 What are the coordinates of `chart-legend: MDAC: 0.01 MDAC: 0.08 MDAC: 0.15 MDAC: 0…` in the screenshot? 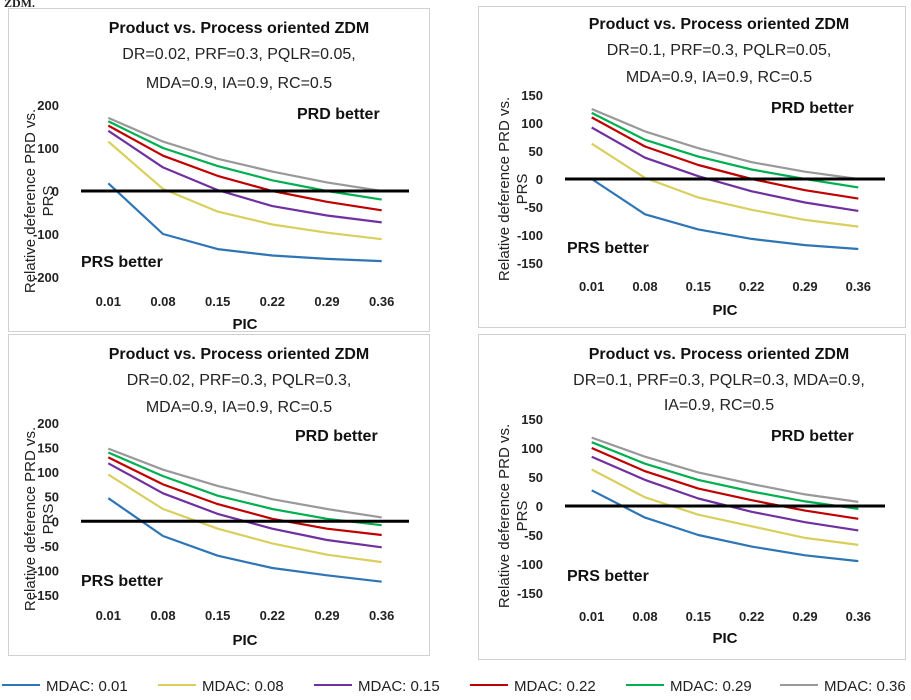 It's located at (455, 687).